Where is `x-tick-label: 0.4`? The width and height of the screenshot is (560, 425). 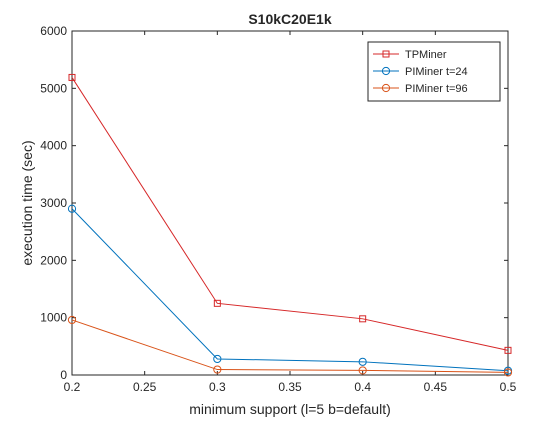 x-tick-label: 0.4 is located at coordinates (362, 387).